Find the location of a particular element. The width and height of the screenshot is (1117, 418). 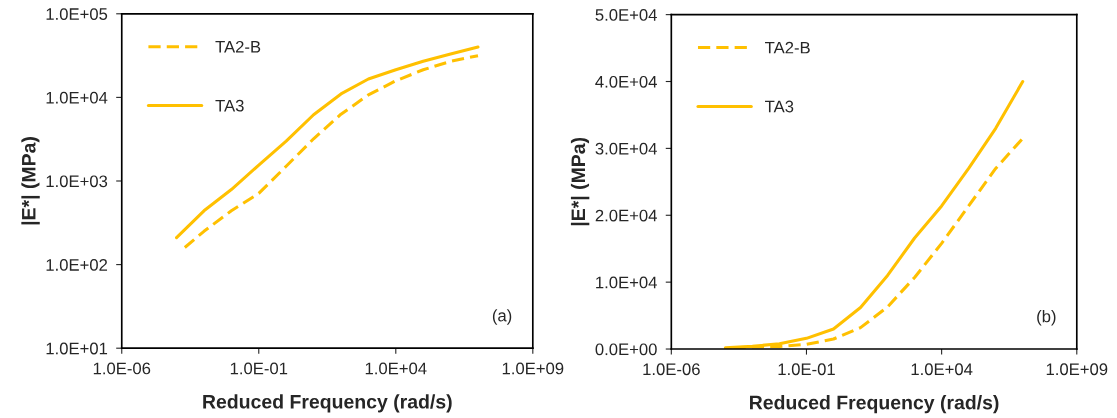

y-tick-label: 1.0E+03 is located at coordinates (77, 181).